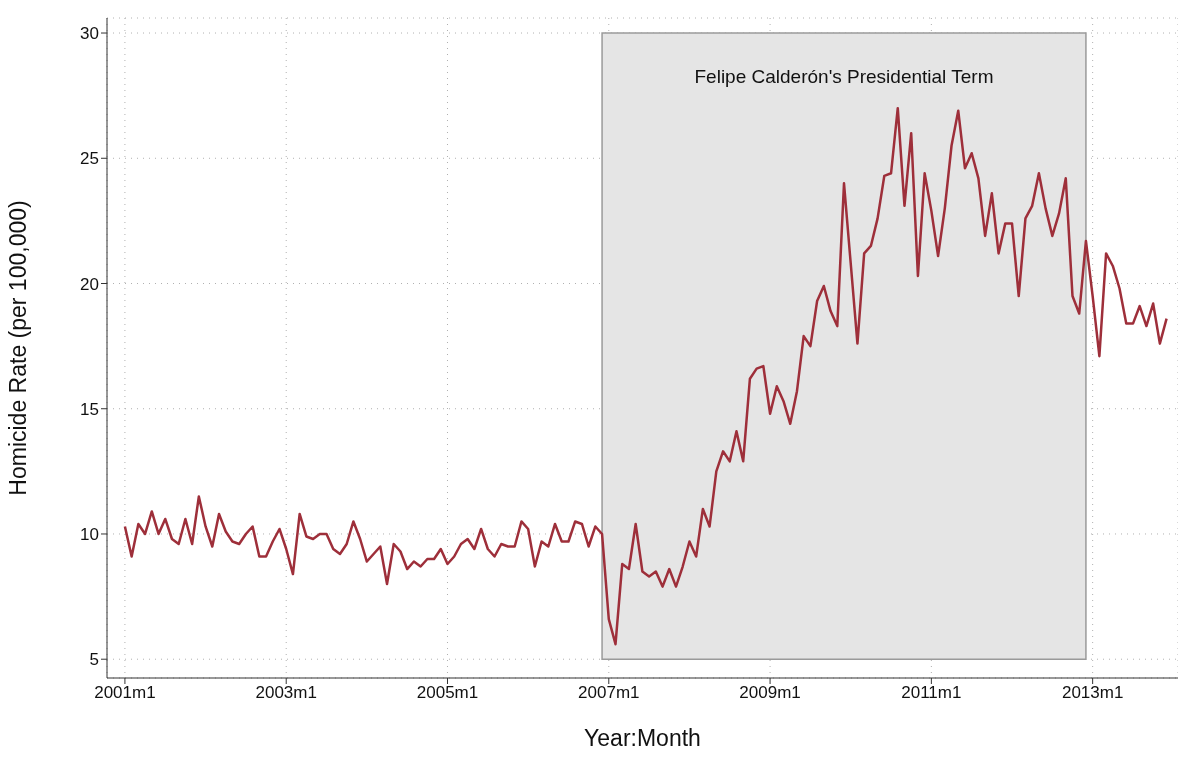 This screenshot has width=1183, height=766. Describe the element at coordinates (931, 693) in the screenshot. I see `x-tick-label: 2011m1` at that location.